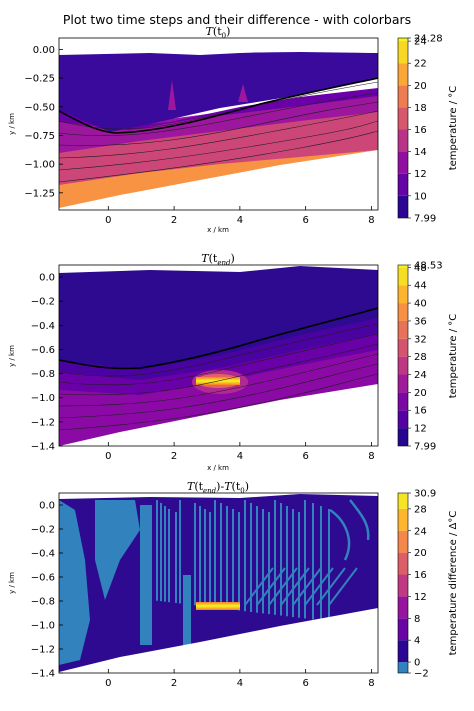  What do you see at coordinates (428, 39) in the screenshot?
I see `colorbar-tick-label: 24.28` at bounding box center [428, 39].